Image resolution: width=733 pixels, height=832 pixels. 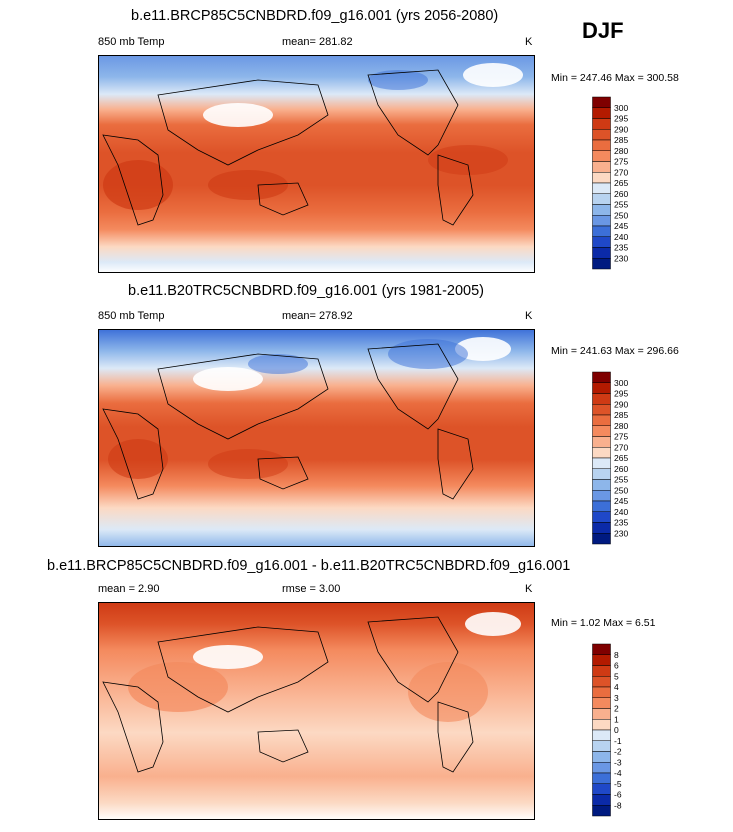 What do you see at coordinates (616, 730) in the screenshot?
I see `colorbar-tick-label: 0` at bounding box center [616, 730].